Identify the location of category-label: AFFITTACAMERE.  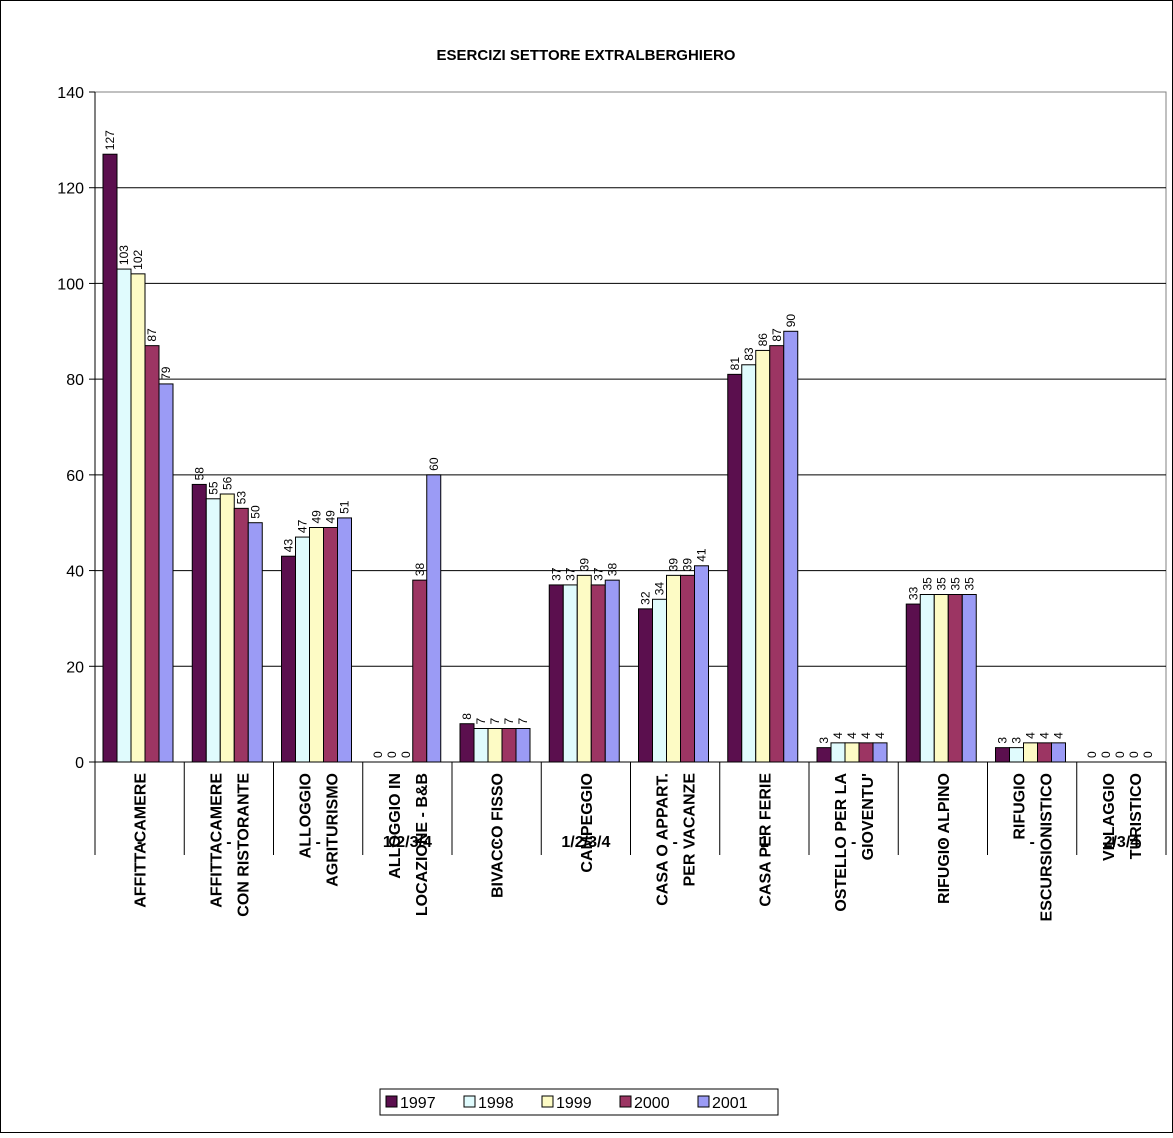
(216, 840).